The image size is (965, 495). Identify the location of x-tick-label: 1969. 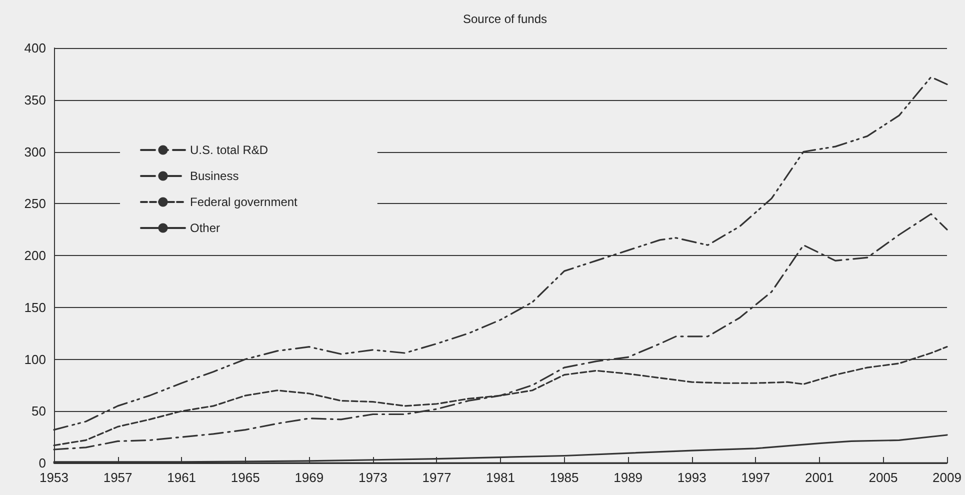
(309, 477).